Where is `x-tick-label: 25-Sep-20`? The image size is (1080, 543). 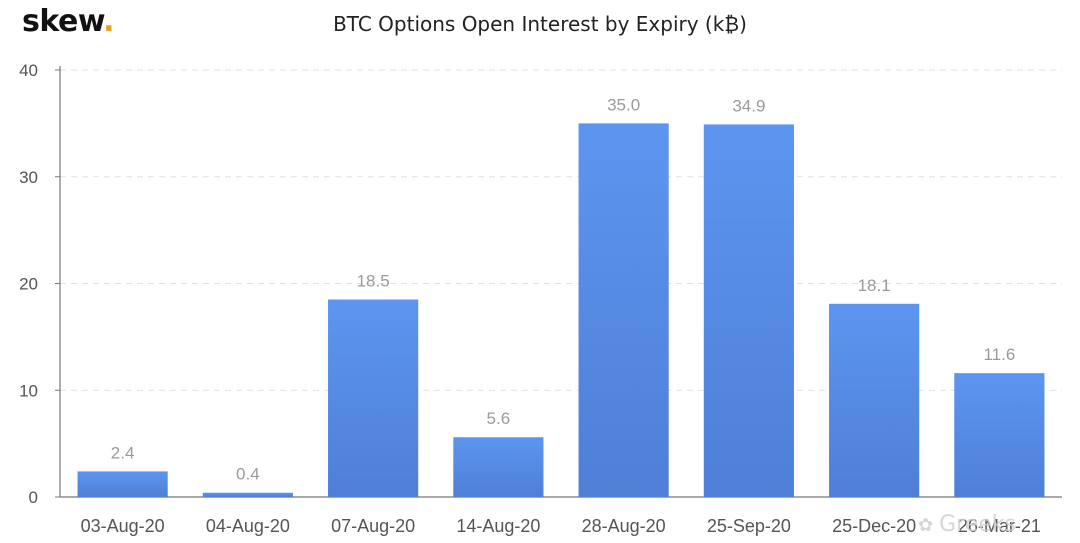
x-tick-label: 25-Sep-20 is located at coordinates (749, 526).